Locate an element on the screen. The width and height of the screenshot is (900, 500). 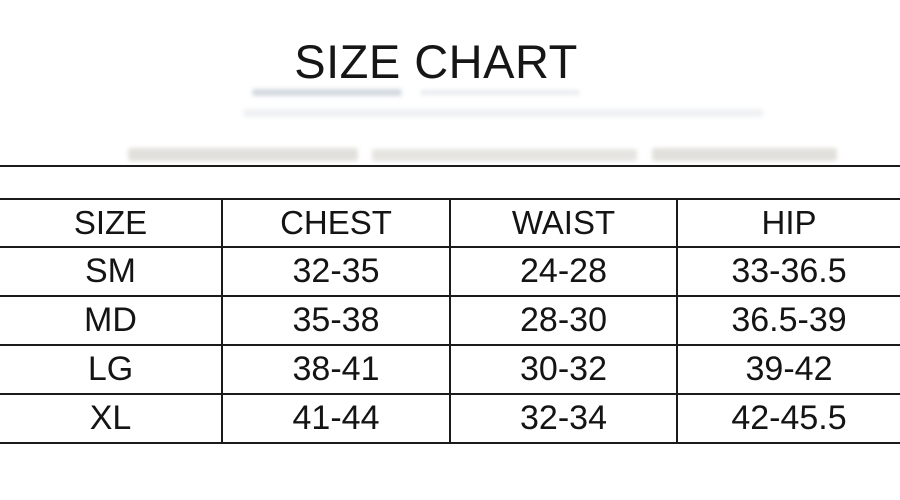
column-header-hip: HIP is located at coordinates (788, 223).